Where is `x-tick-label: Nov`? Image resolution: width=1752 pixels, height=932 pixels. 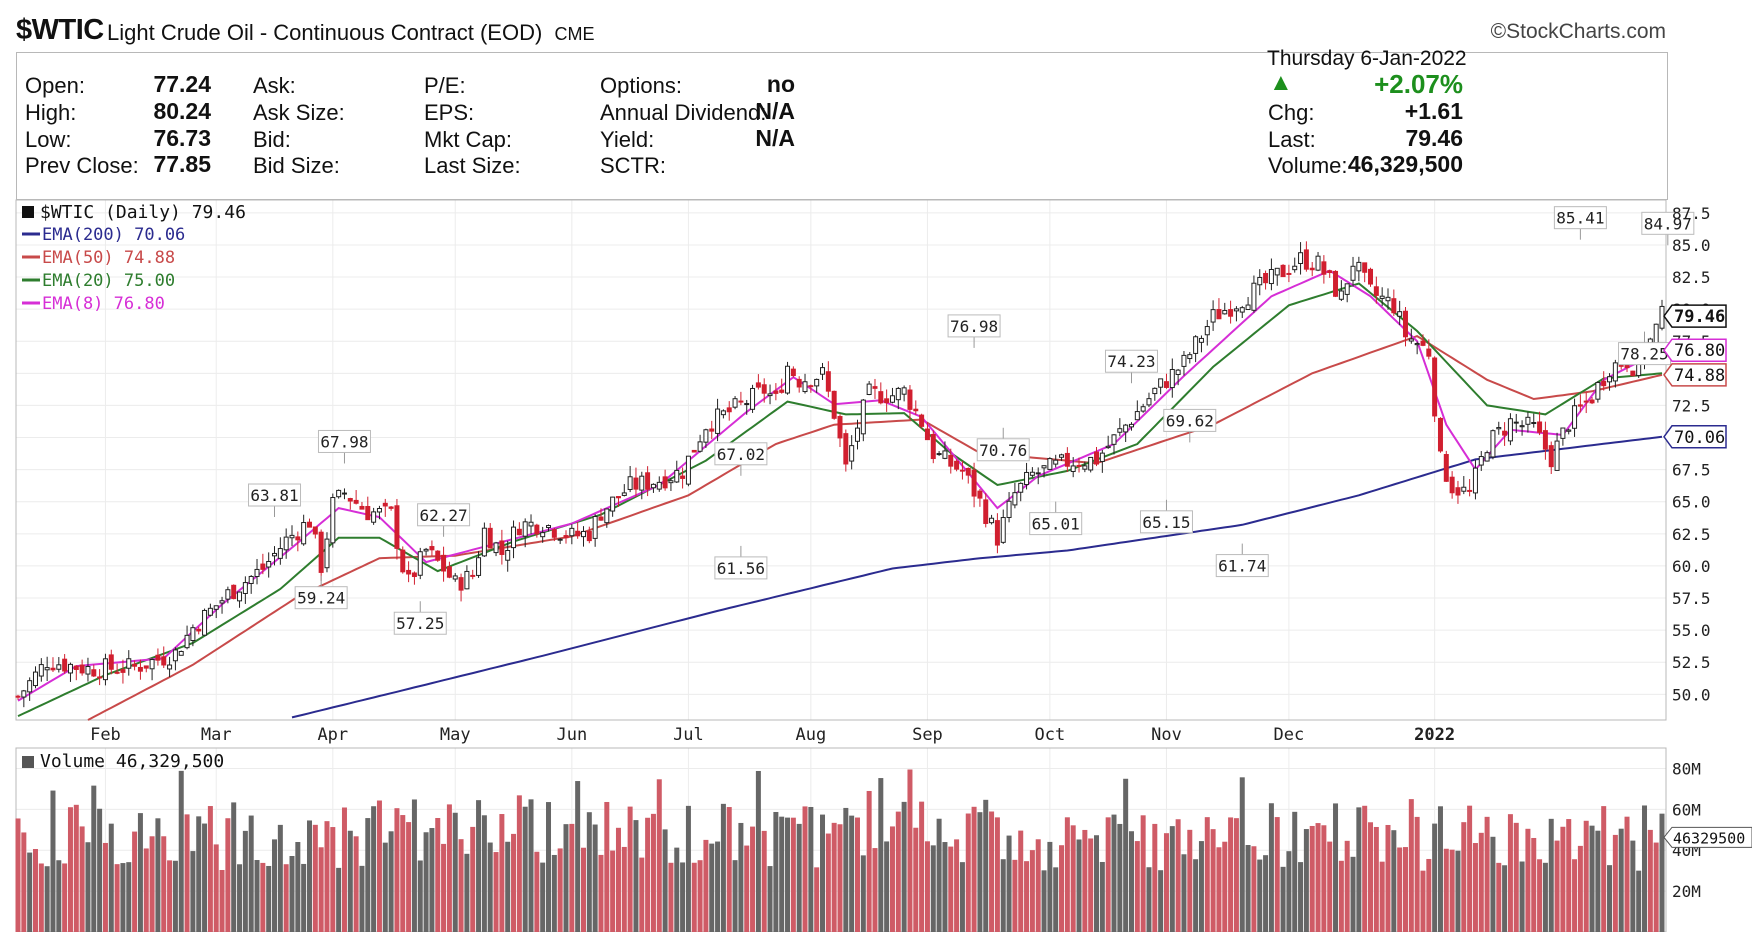
x-tick-label: Nov is located at coordinates (1166, 735).